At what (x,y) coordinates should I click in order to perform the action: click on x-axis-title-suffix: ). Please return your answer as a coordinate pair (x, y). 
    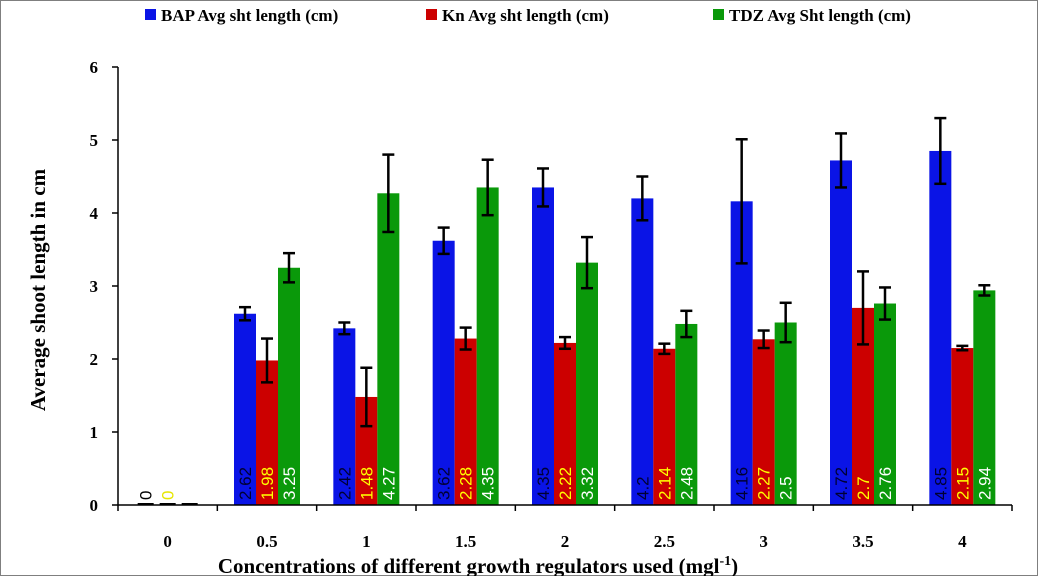
    Looking at the image, I should click on (734, 565).